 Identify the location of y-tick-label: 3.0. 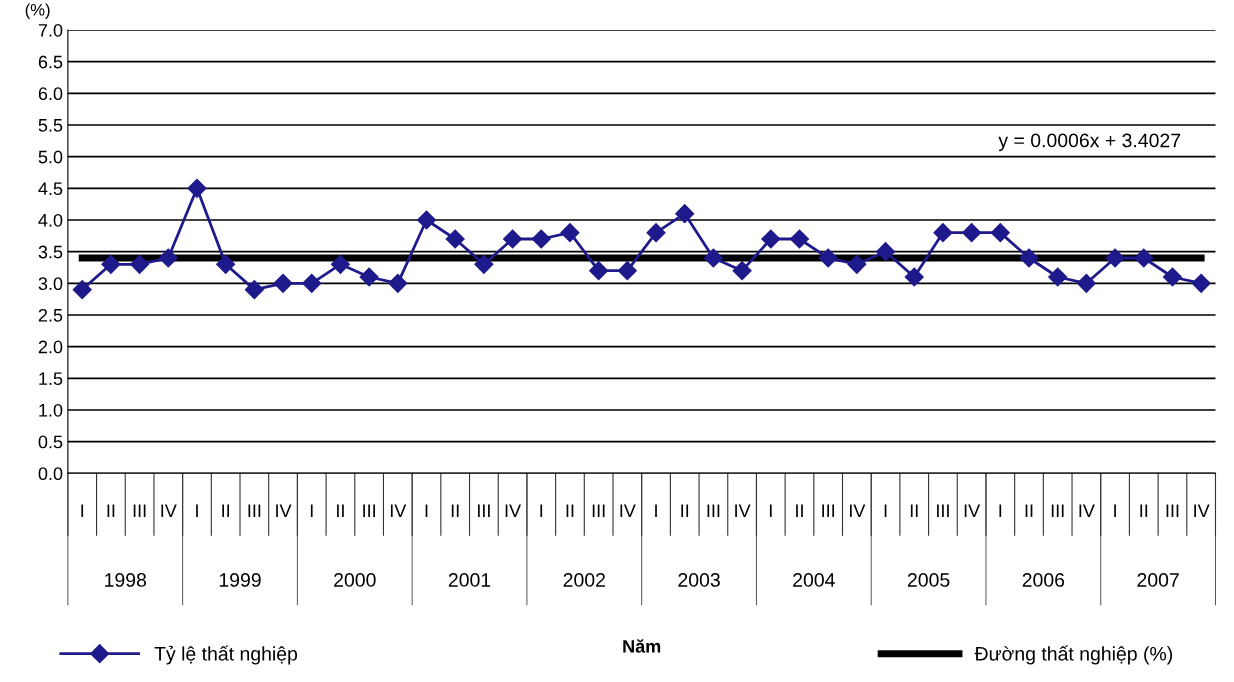
(50, 284).